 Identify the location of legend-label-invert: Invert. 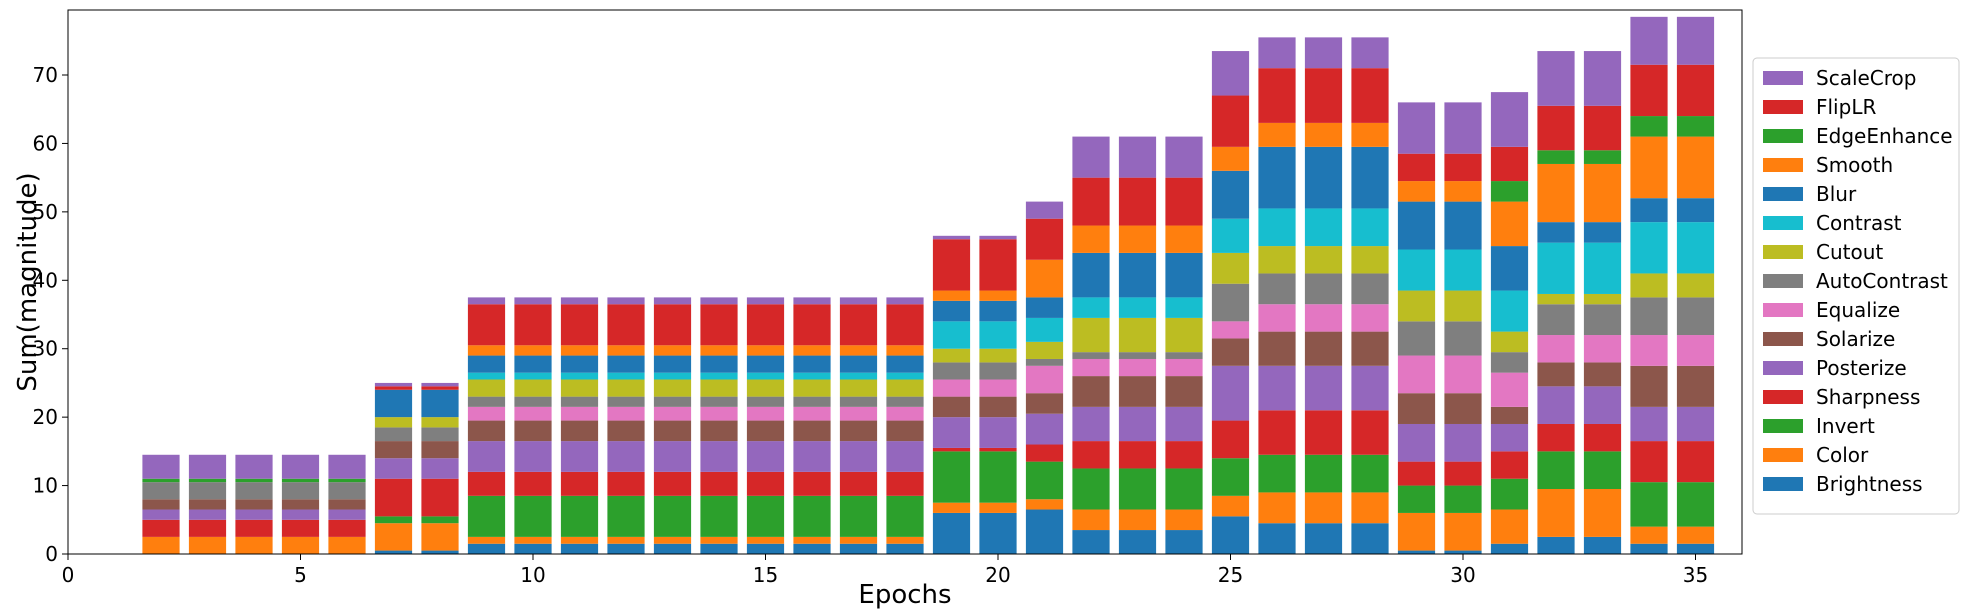
(1845, 426).